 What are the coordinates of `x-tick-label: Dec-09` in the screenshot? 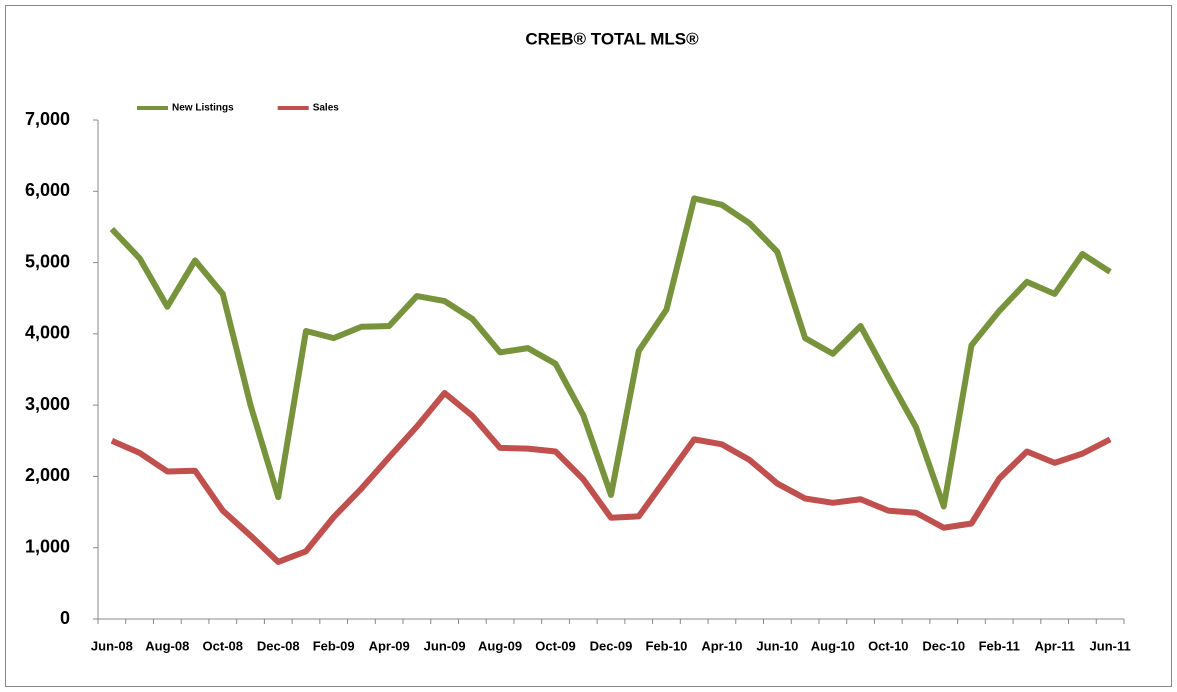 It's located at (611, 645).